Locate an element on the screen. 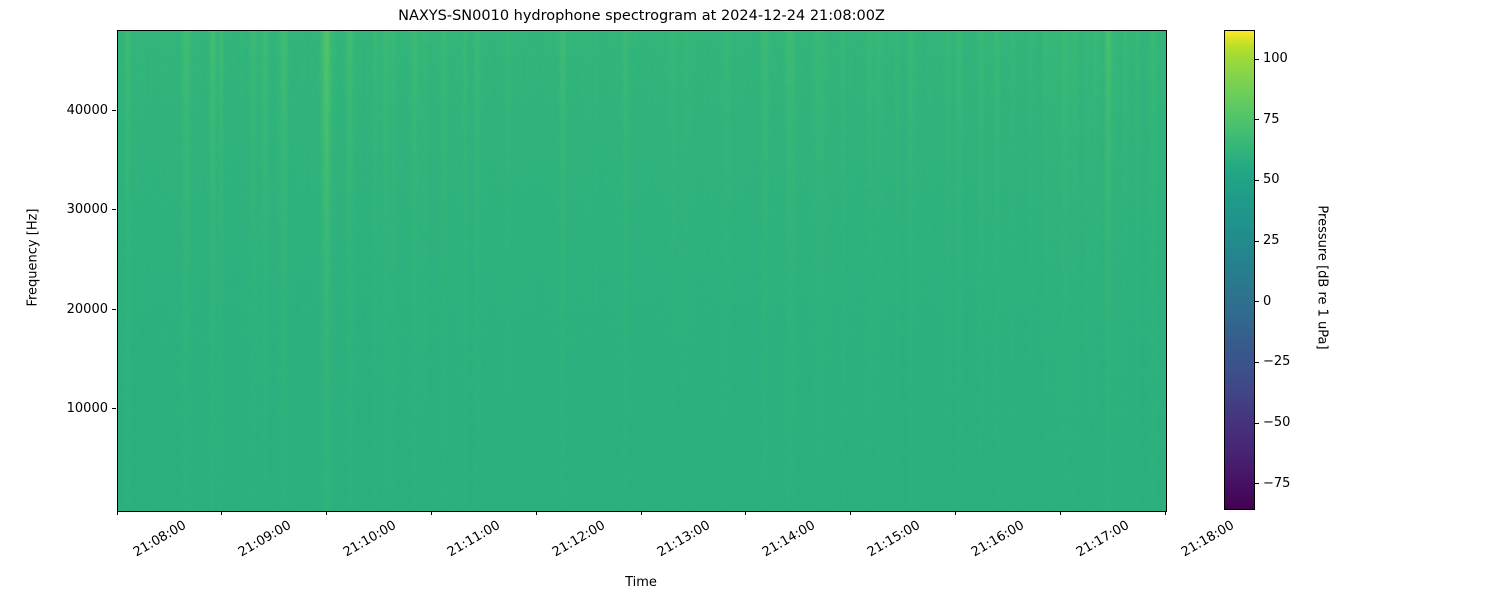 Image resolution: width=1500 pixels, height=600 pixels. x-tick-label: 21:11:00 is located at coordinates (474, 539).